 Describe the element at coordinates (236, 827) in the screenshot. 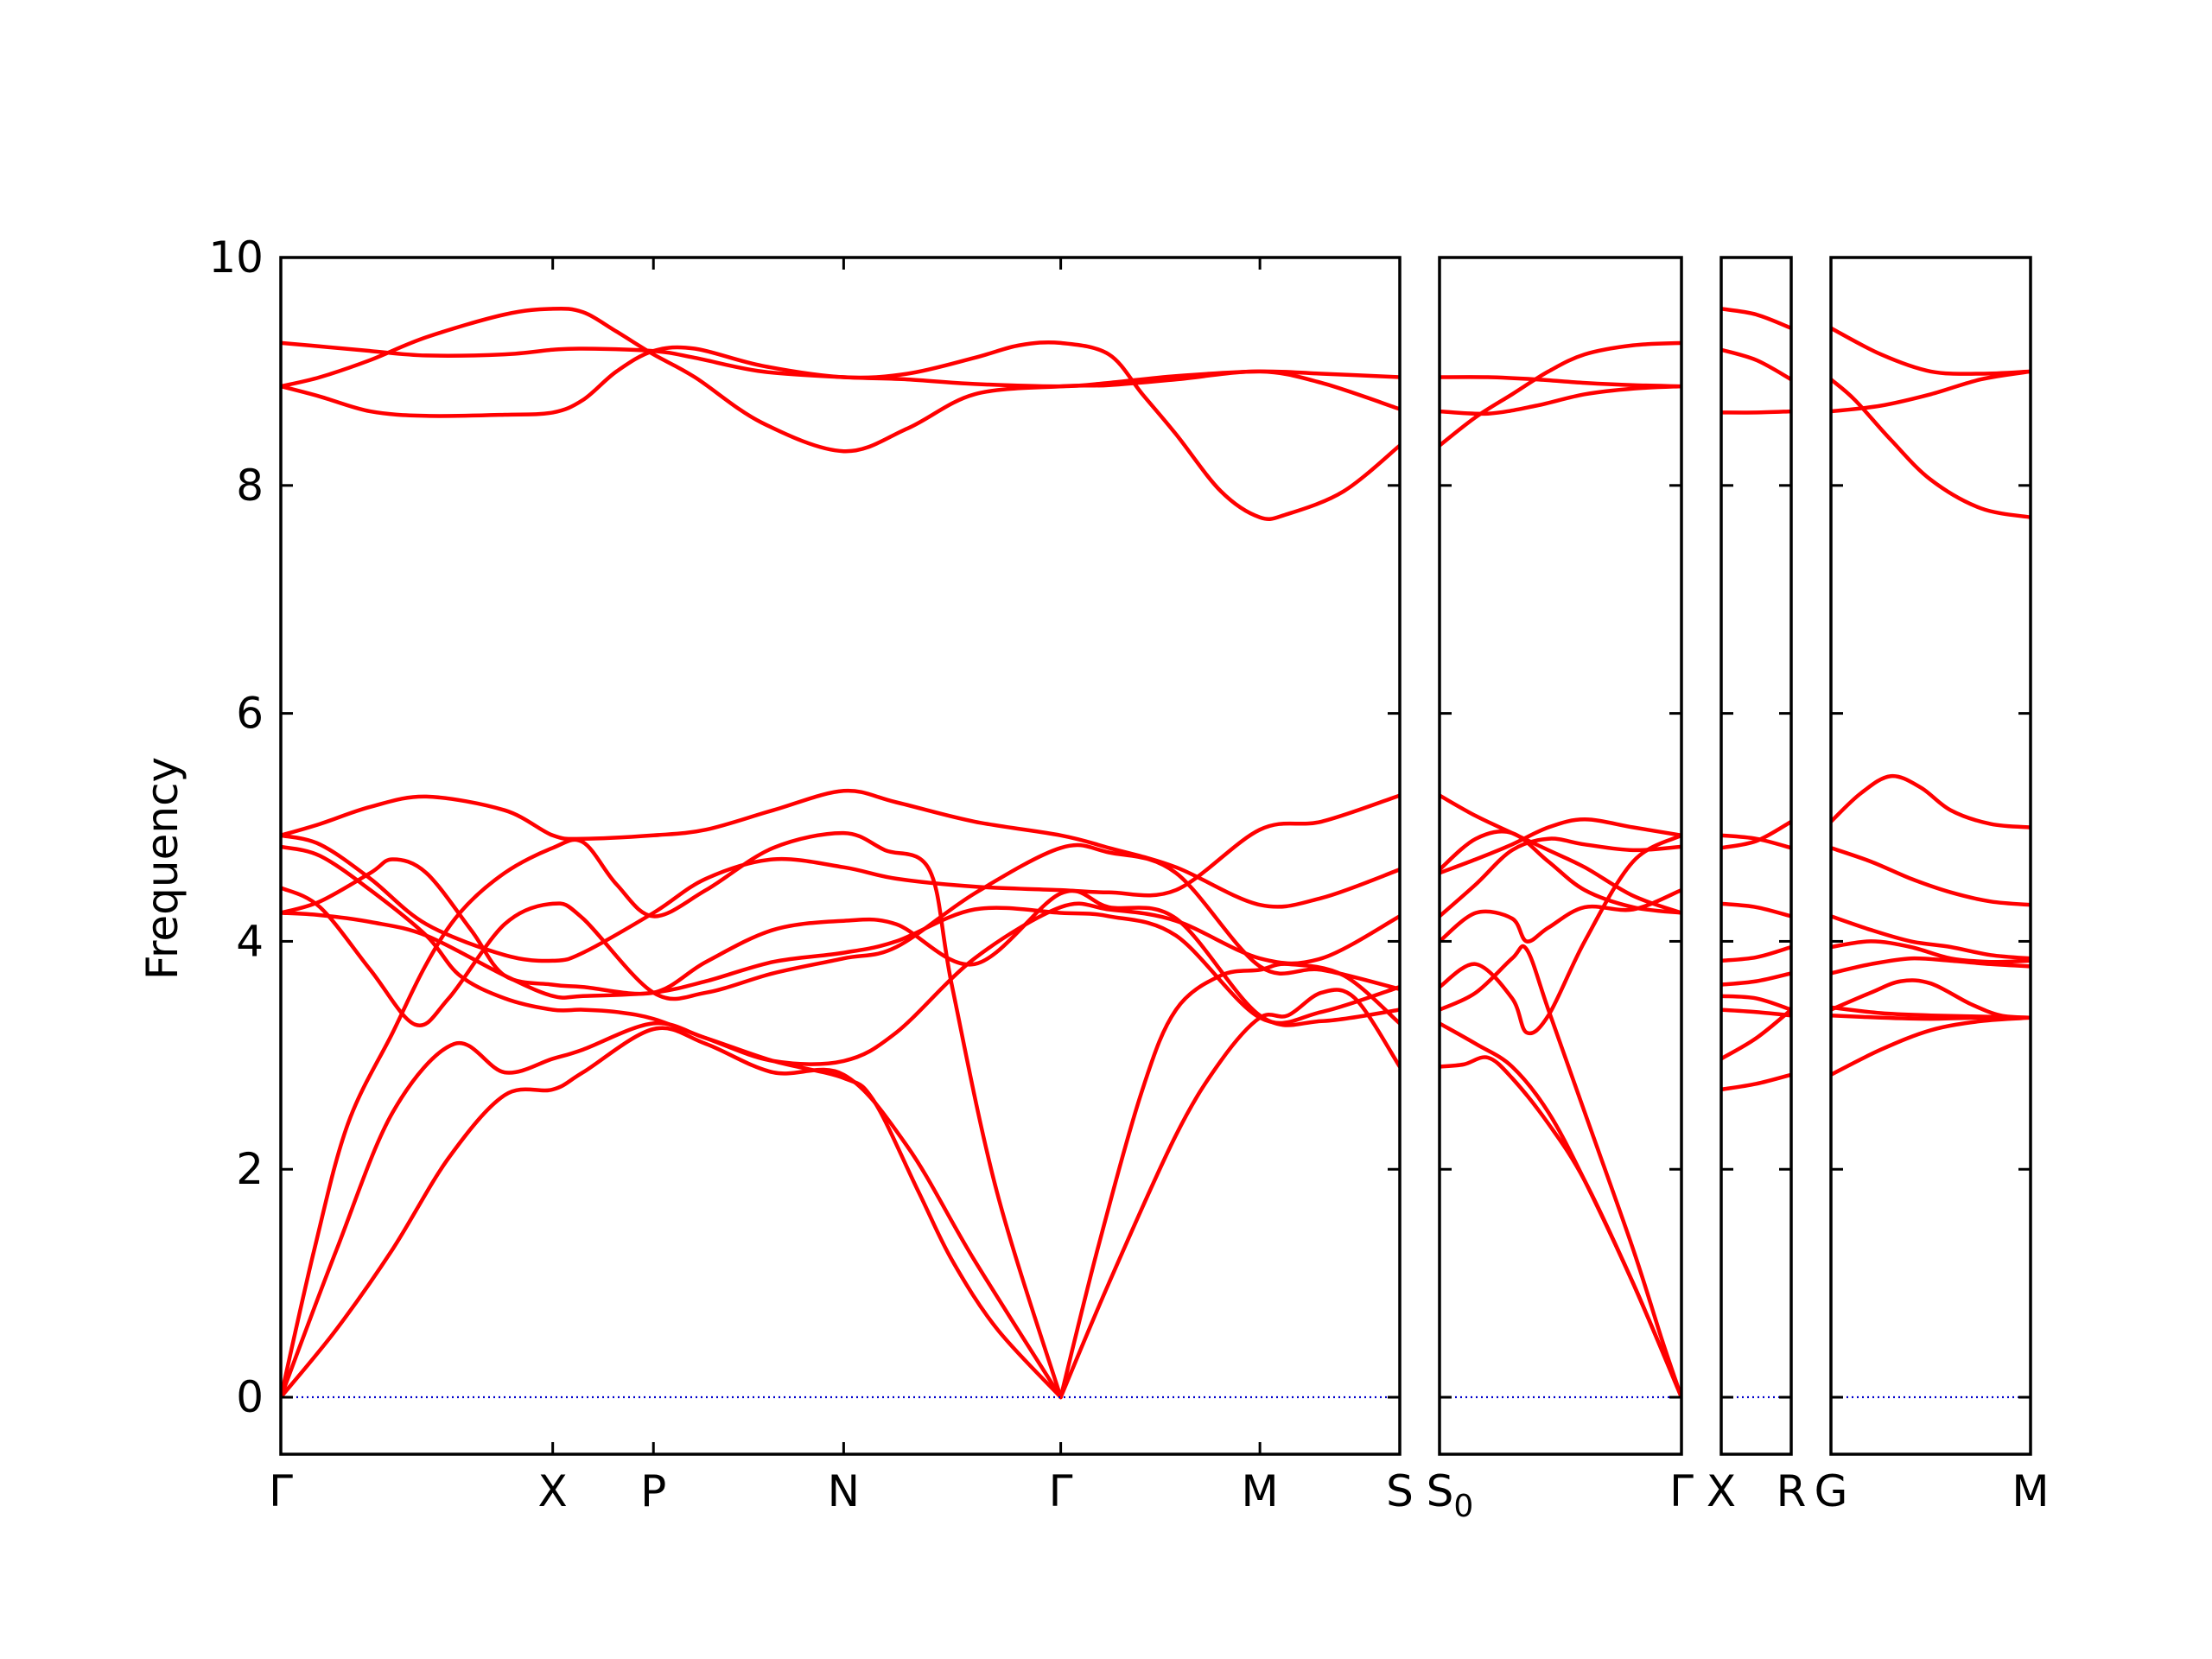

I see `y-axis-tick-labels: 0 2 4 6 8 10` at that location.